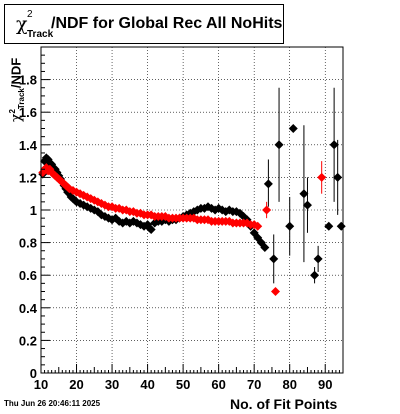 The width and height of the screenshot is (400, 414). I want to click on title-text: /NDF for Global Rec All NoHits, so click(167, 23).